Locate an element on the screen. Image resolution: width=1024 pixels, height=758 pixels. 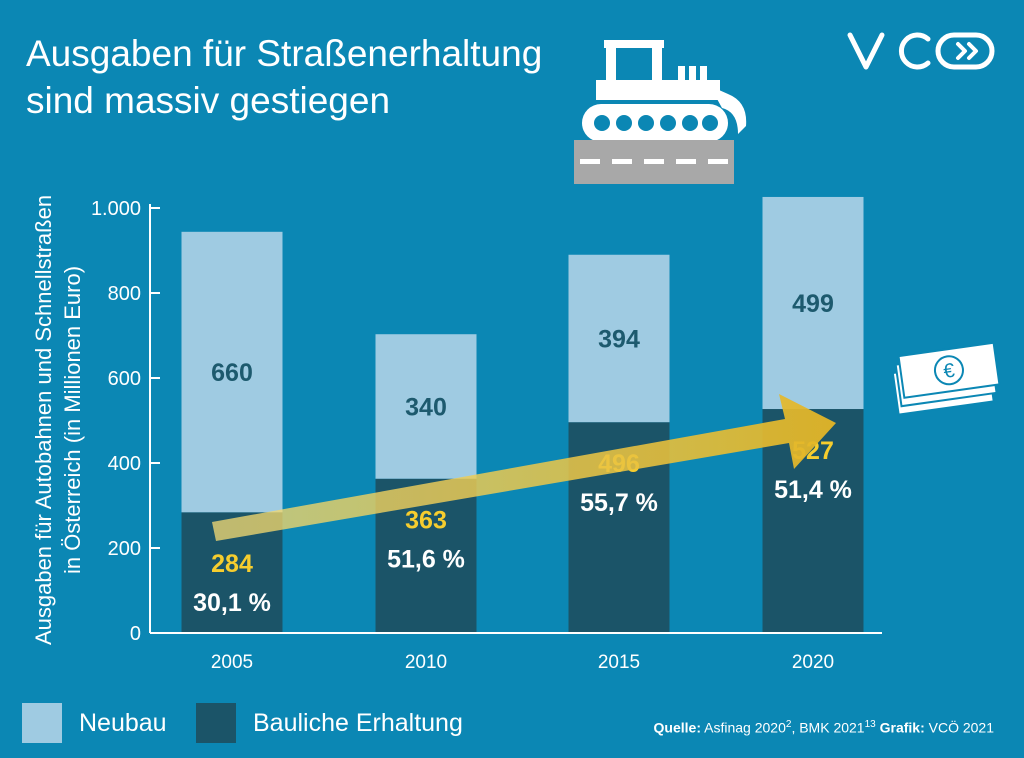
y-tick-label-600: 600 is located at coordinates (124, 379).